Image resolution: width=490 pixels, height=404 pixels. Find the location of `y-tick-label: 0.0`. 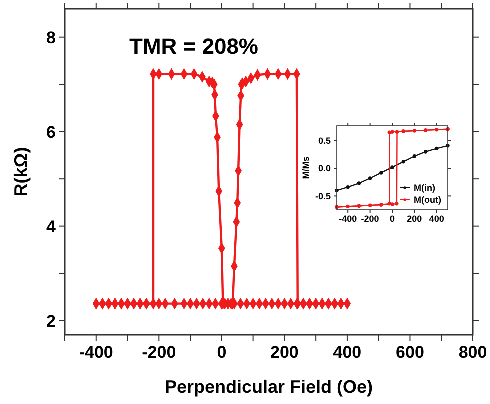

y-tick-label: 0.0 is located at coordinates (324, 169).